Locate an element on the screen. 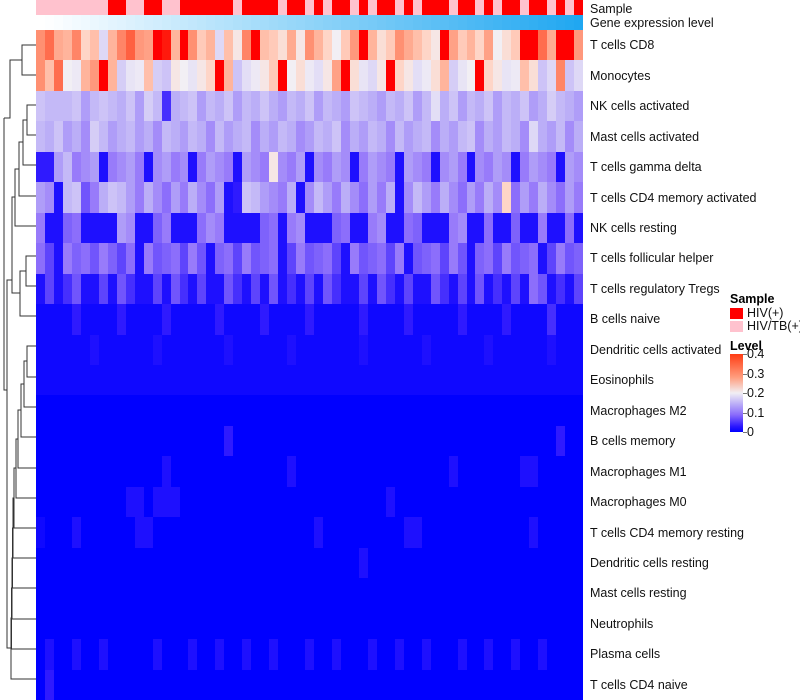 The height and width of the screenshot is (700, 800). legend-swatch is located at coordinates (736, 313).